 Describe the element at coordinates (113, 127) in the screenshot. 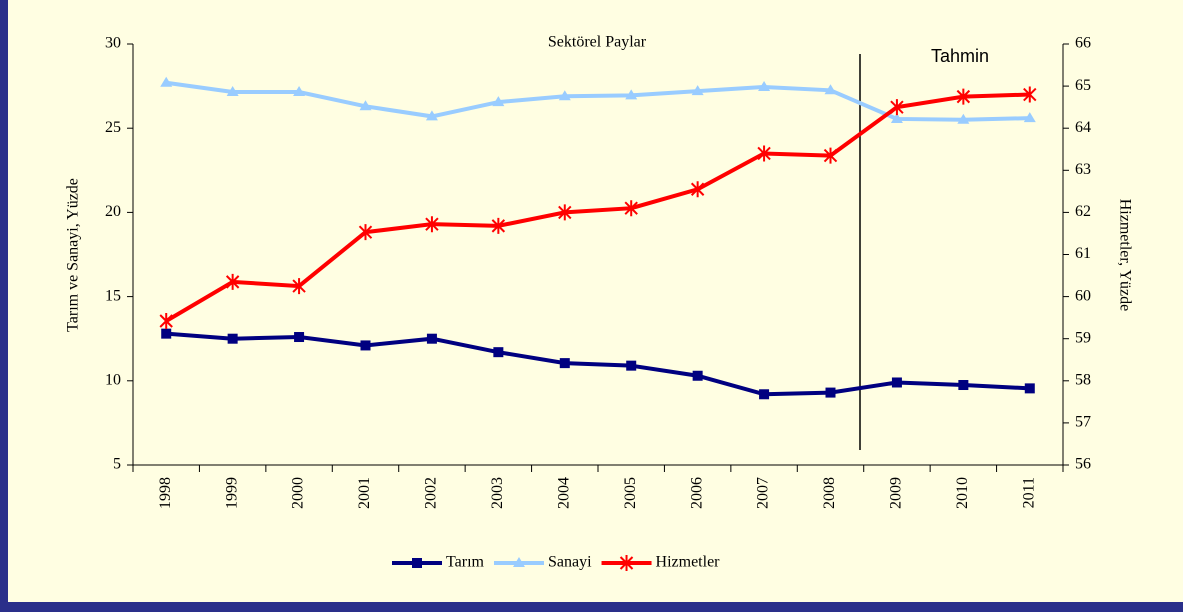

I see `y-tick-label: 25` at that location.